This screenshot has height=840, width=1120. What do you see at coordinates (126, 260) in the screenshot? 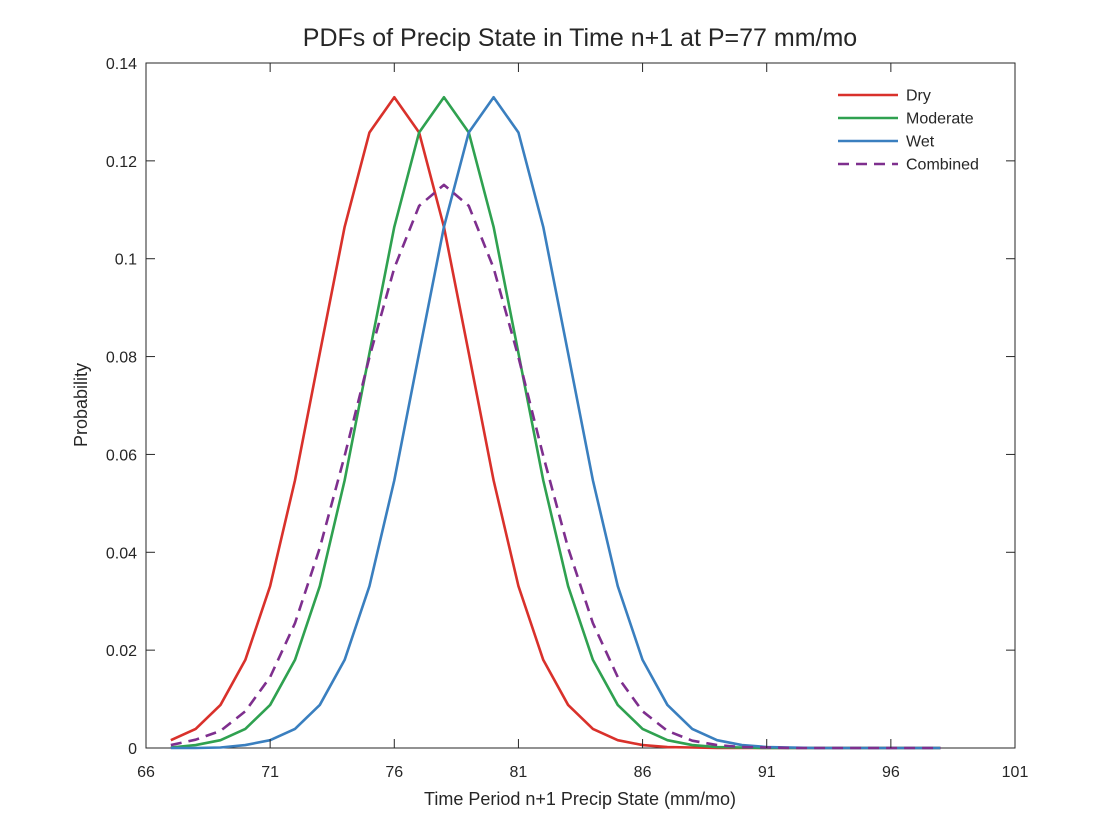
I see `y-tick-label: 0.1` at bounding box center [126, 260].